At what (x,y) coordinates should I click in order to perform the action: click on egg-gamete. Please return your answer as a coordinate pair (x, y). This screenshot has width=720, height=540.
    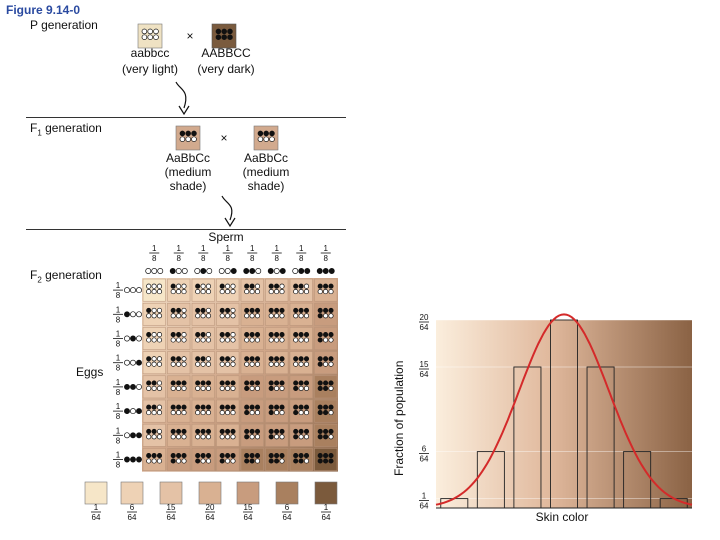
    Looking at the image, I should click on (133, 459).